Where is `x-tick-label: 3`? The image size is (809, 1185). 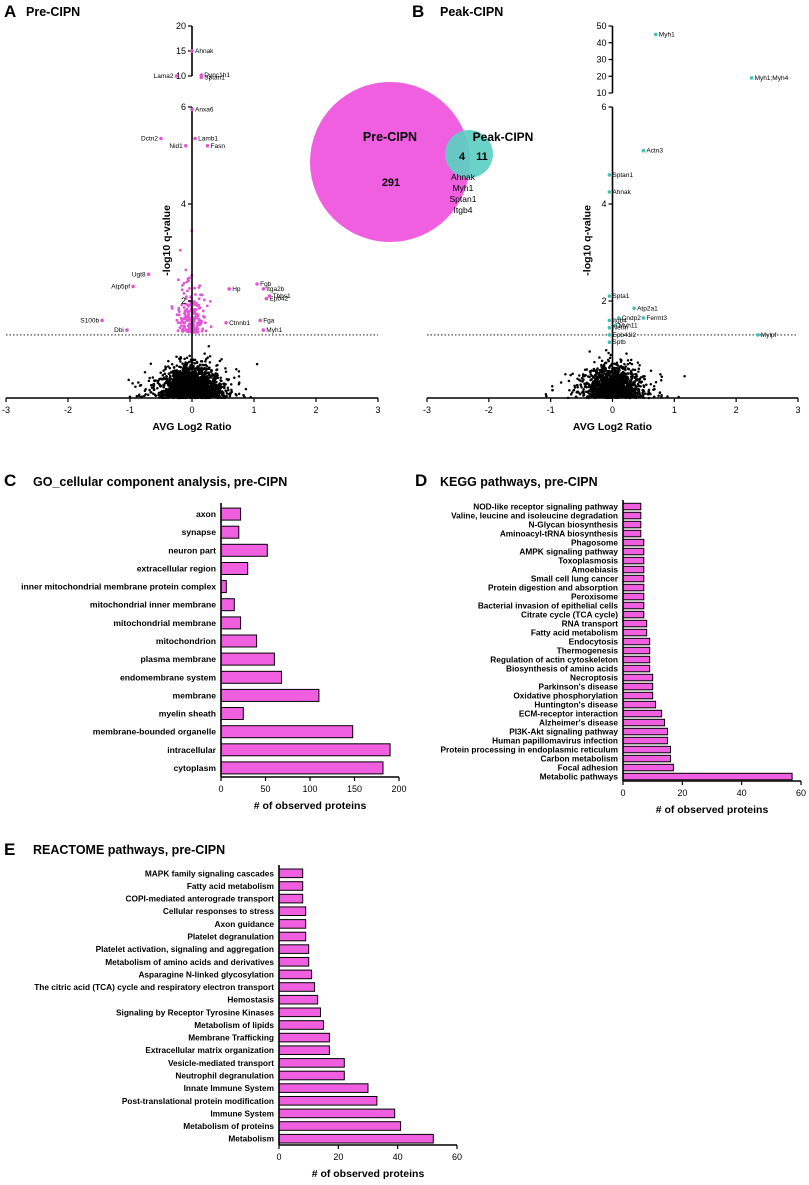
x-tick-label: 3 is located at coordinates (377, 410).